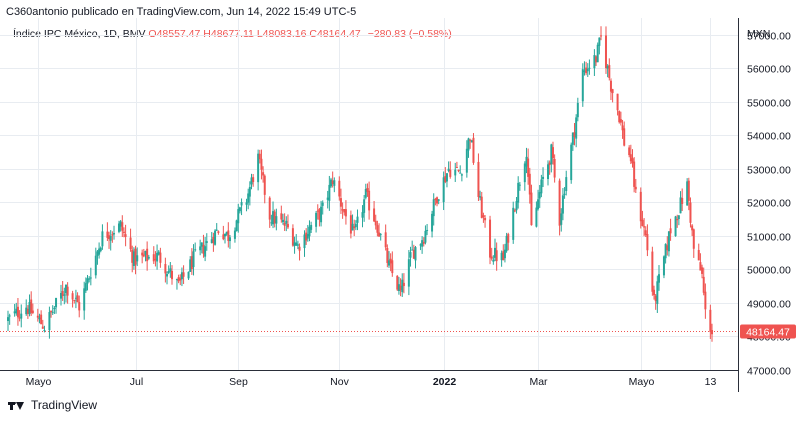  Describe the element at coordinates (769, 37) in the screenshot. I see `y-tick-label: 57000.00` at that location.